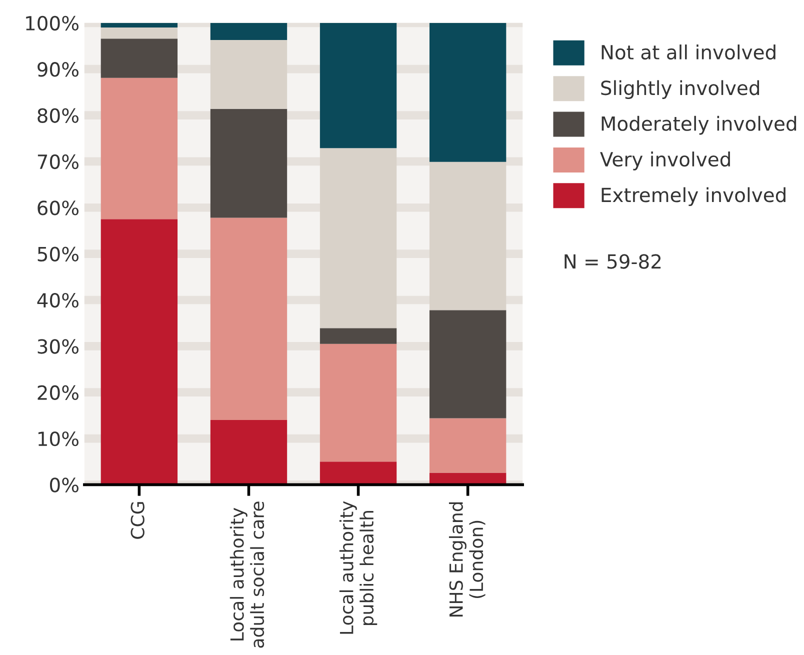 The width and height of the screenshot is (804, 655). I want to click on y-tick-label: 20%, so click(58, 392).